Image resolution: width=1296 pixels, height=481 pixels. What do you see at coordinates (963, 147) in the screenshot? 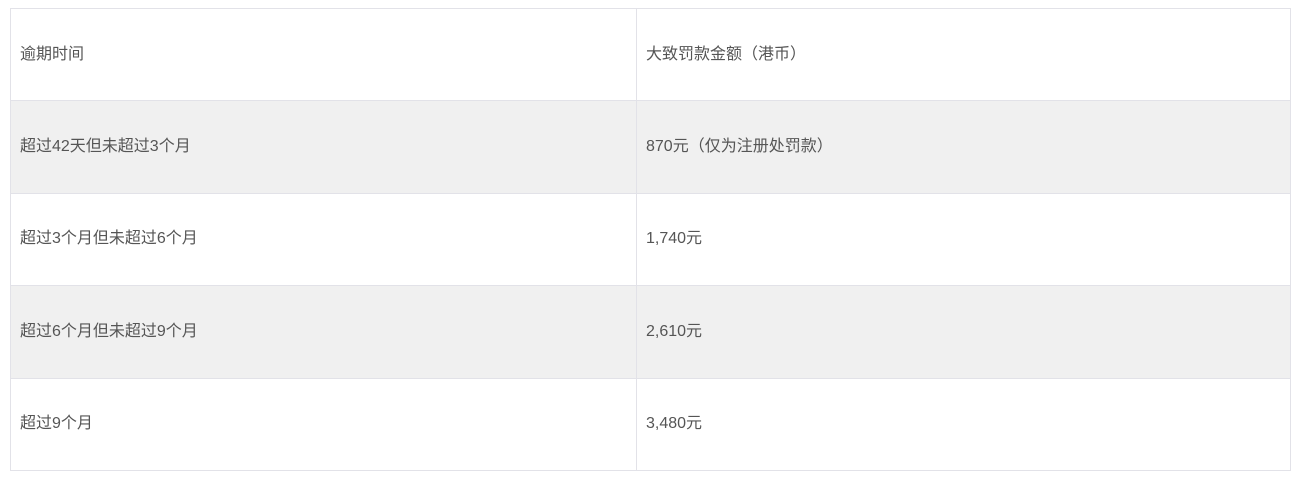
I see `cell-fine-amount: 870元（仅为注册处罚款）` at bounding box center [963, 147].